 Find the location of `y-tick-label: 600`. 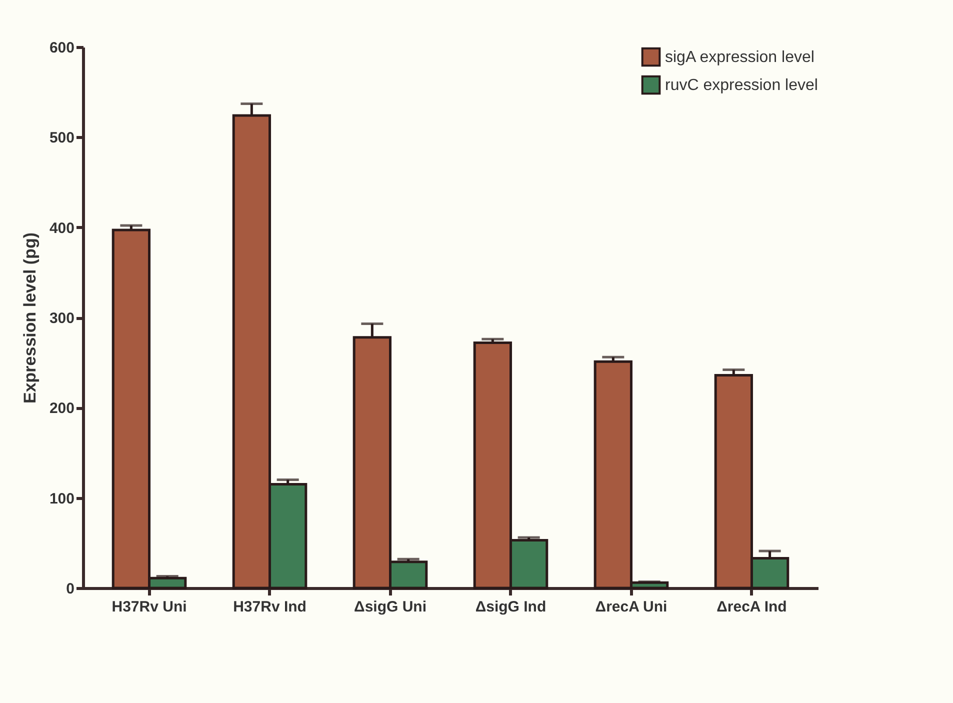

y-tick-label: 600 is located at coordinates (61, 48).